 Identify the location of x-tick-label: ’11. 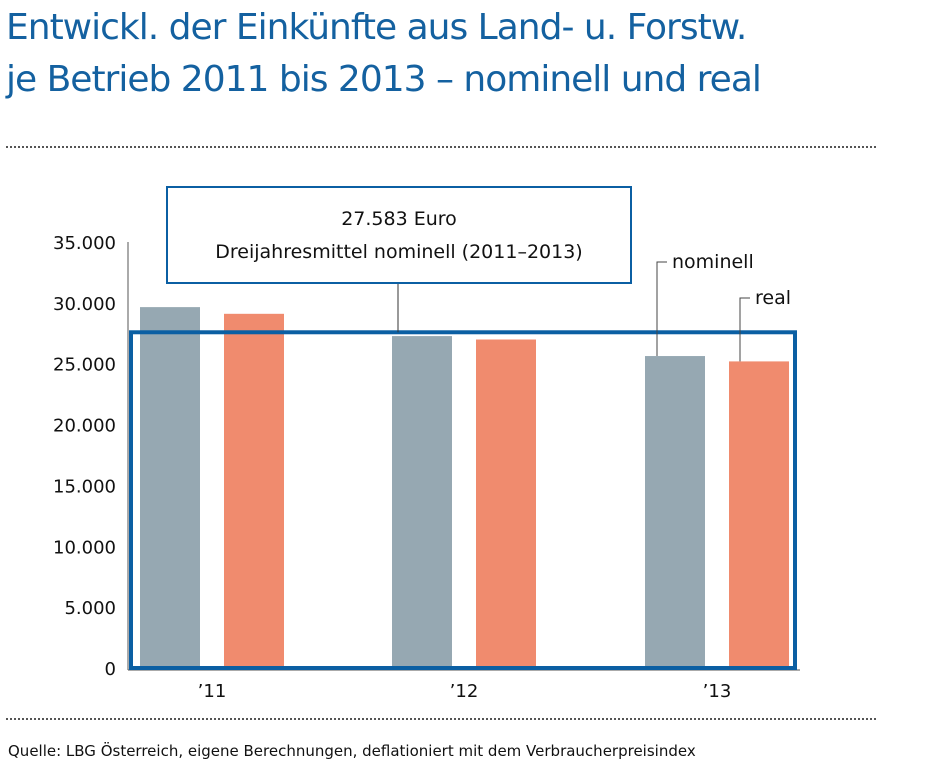
(212, 691).